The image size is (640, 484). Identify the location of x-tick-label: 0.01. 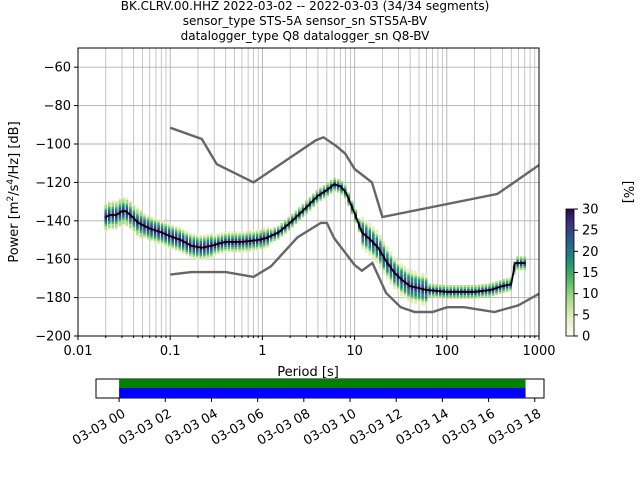
(78, 351).